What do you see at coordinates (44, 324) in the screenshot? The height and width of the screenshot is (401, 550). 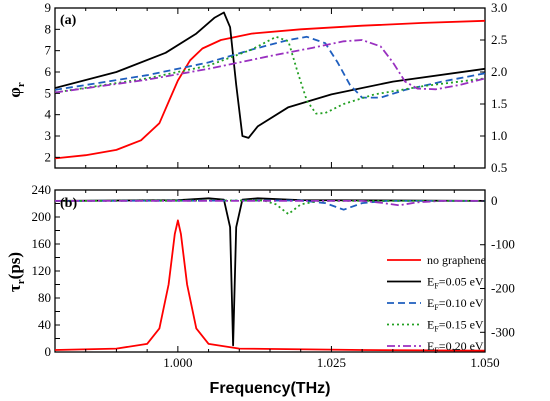 I see `y-tick-label-left-b-2: 40` at bounding box center [44, 324].